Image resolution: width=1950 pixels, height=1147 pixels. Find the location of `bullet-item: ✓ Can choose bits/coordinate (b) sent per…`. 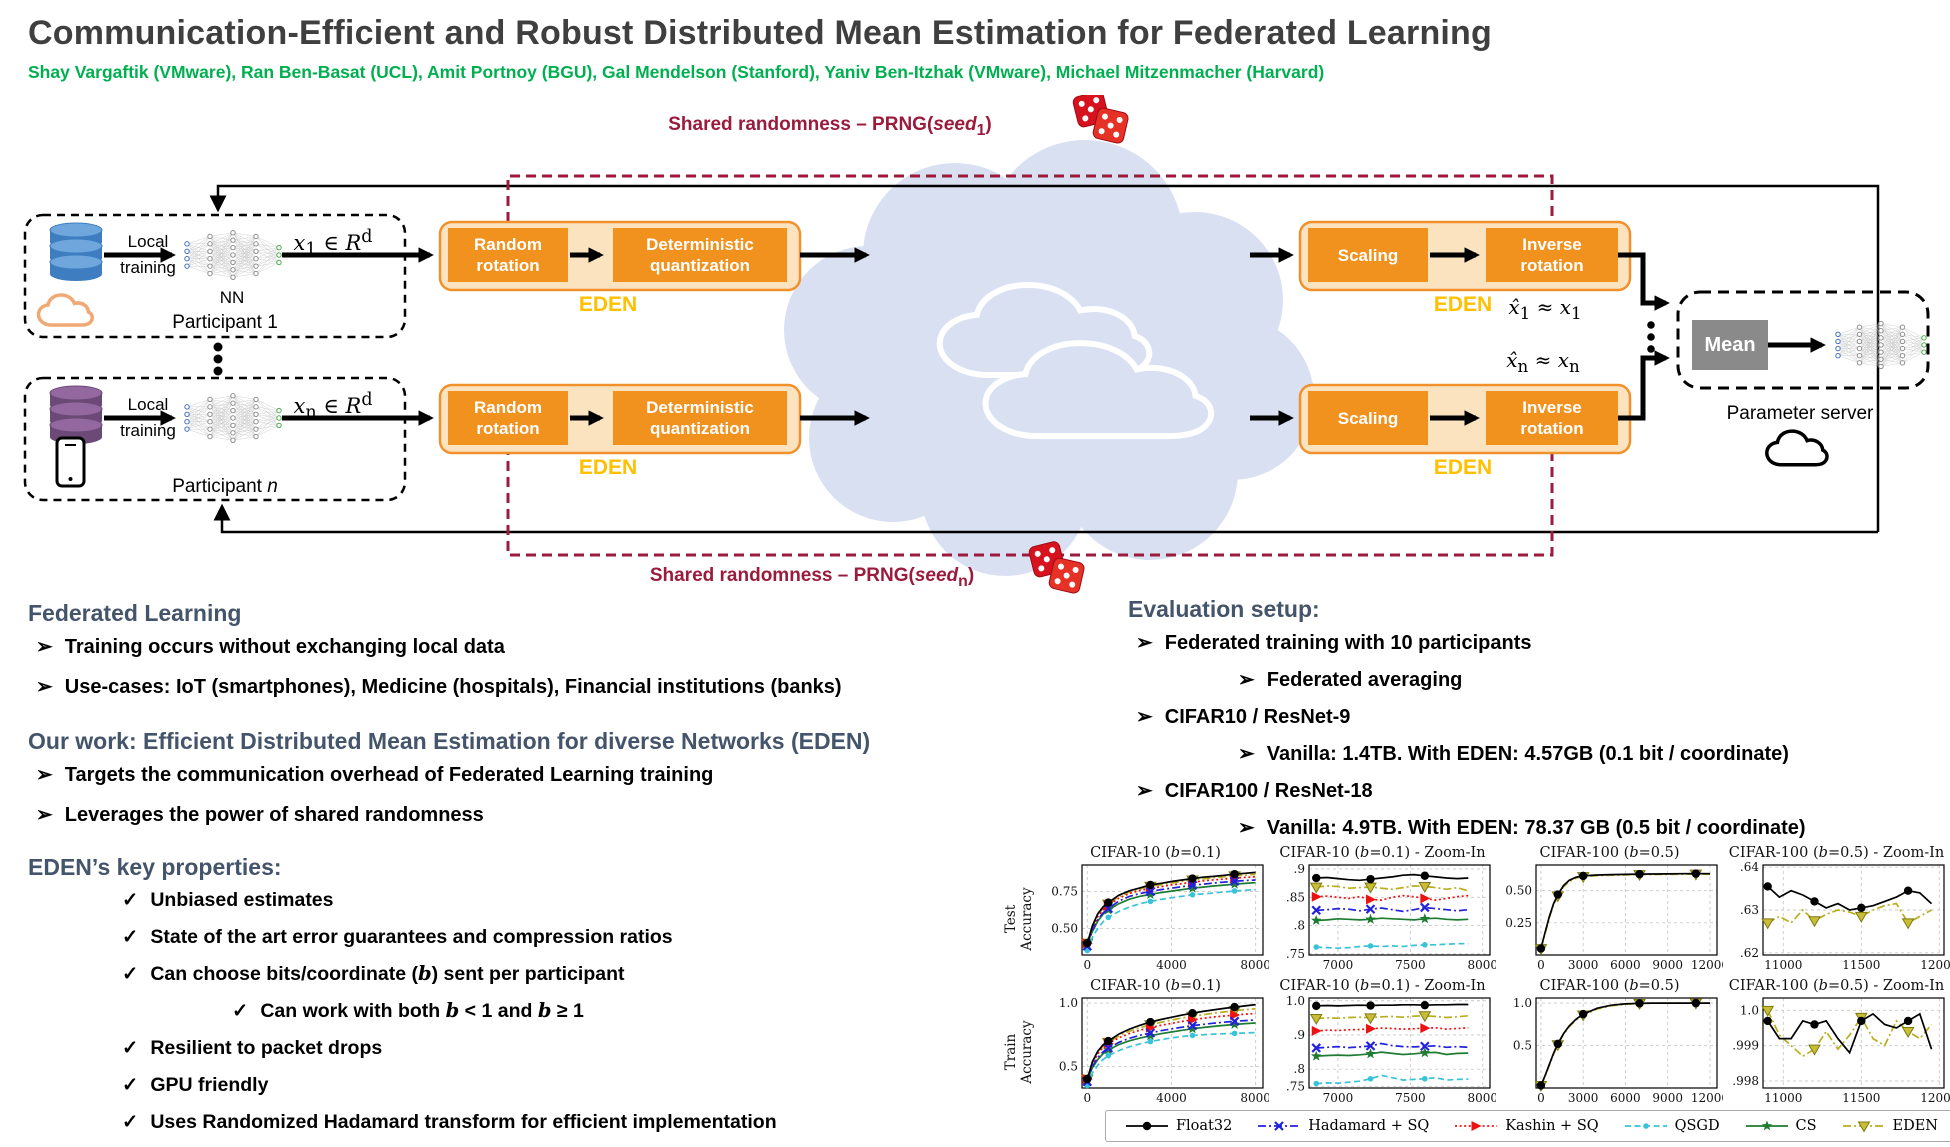

bullet-item: ✓ Can choose bits/coordinate (b) sent per… is located at coordinates (373, 973).